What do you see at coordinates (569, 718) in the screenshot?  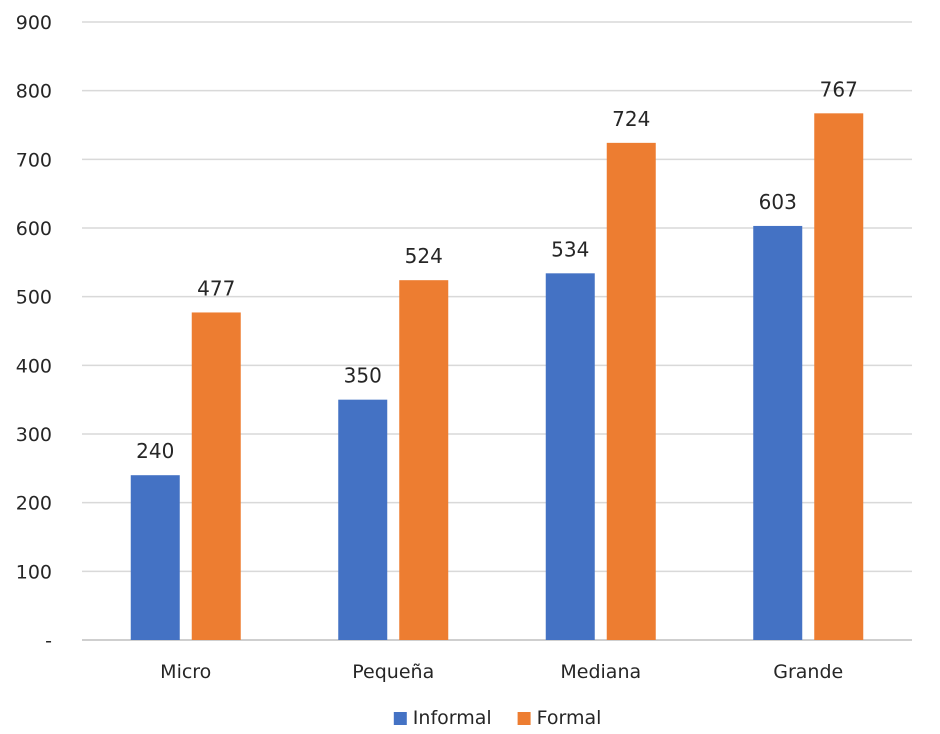 I see `legend-label-formal: Formal` at bounding box center [569, 718].